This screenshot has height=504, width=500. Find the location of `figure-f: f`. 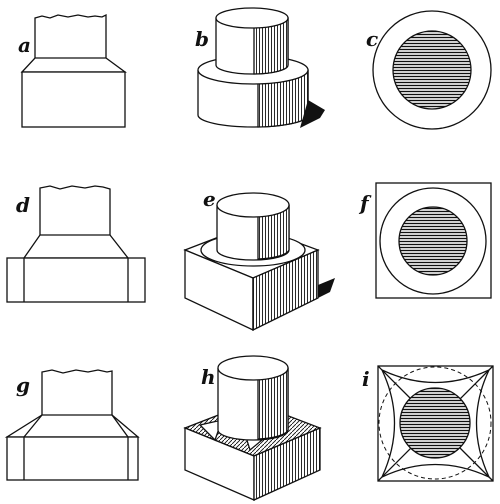

figure-f: f is located at coordinates (425, 240).